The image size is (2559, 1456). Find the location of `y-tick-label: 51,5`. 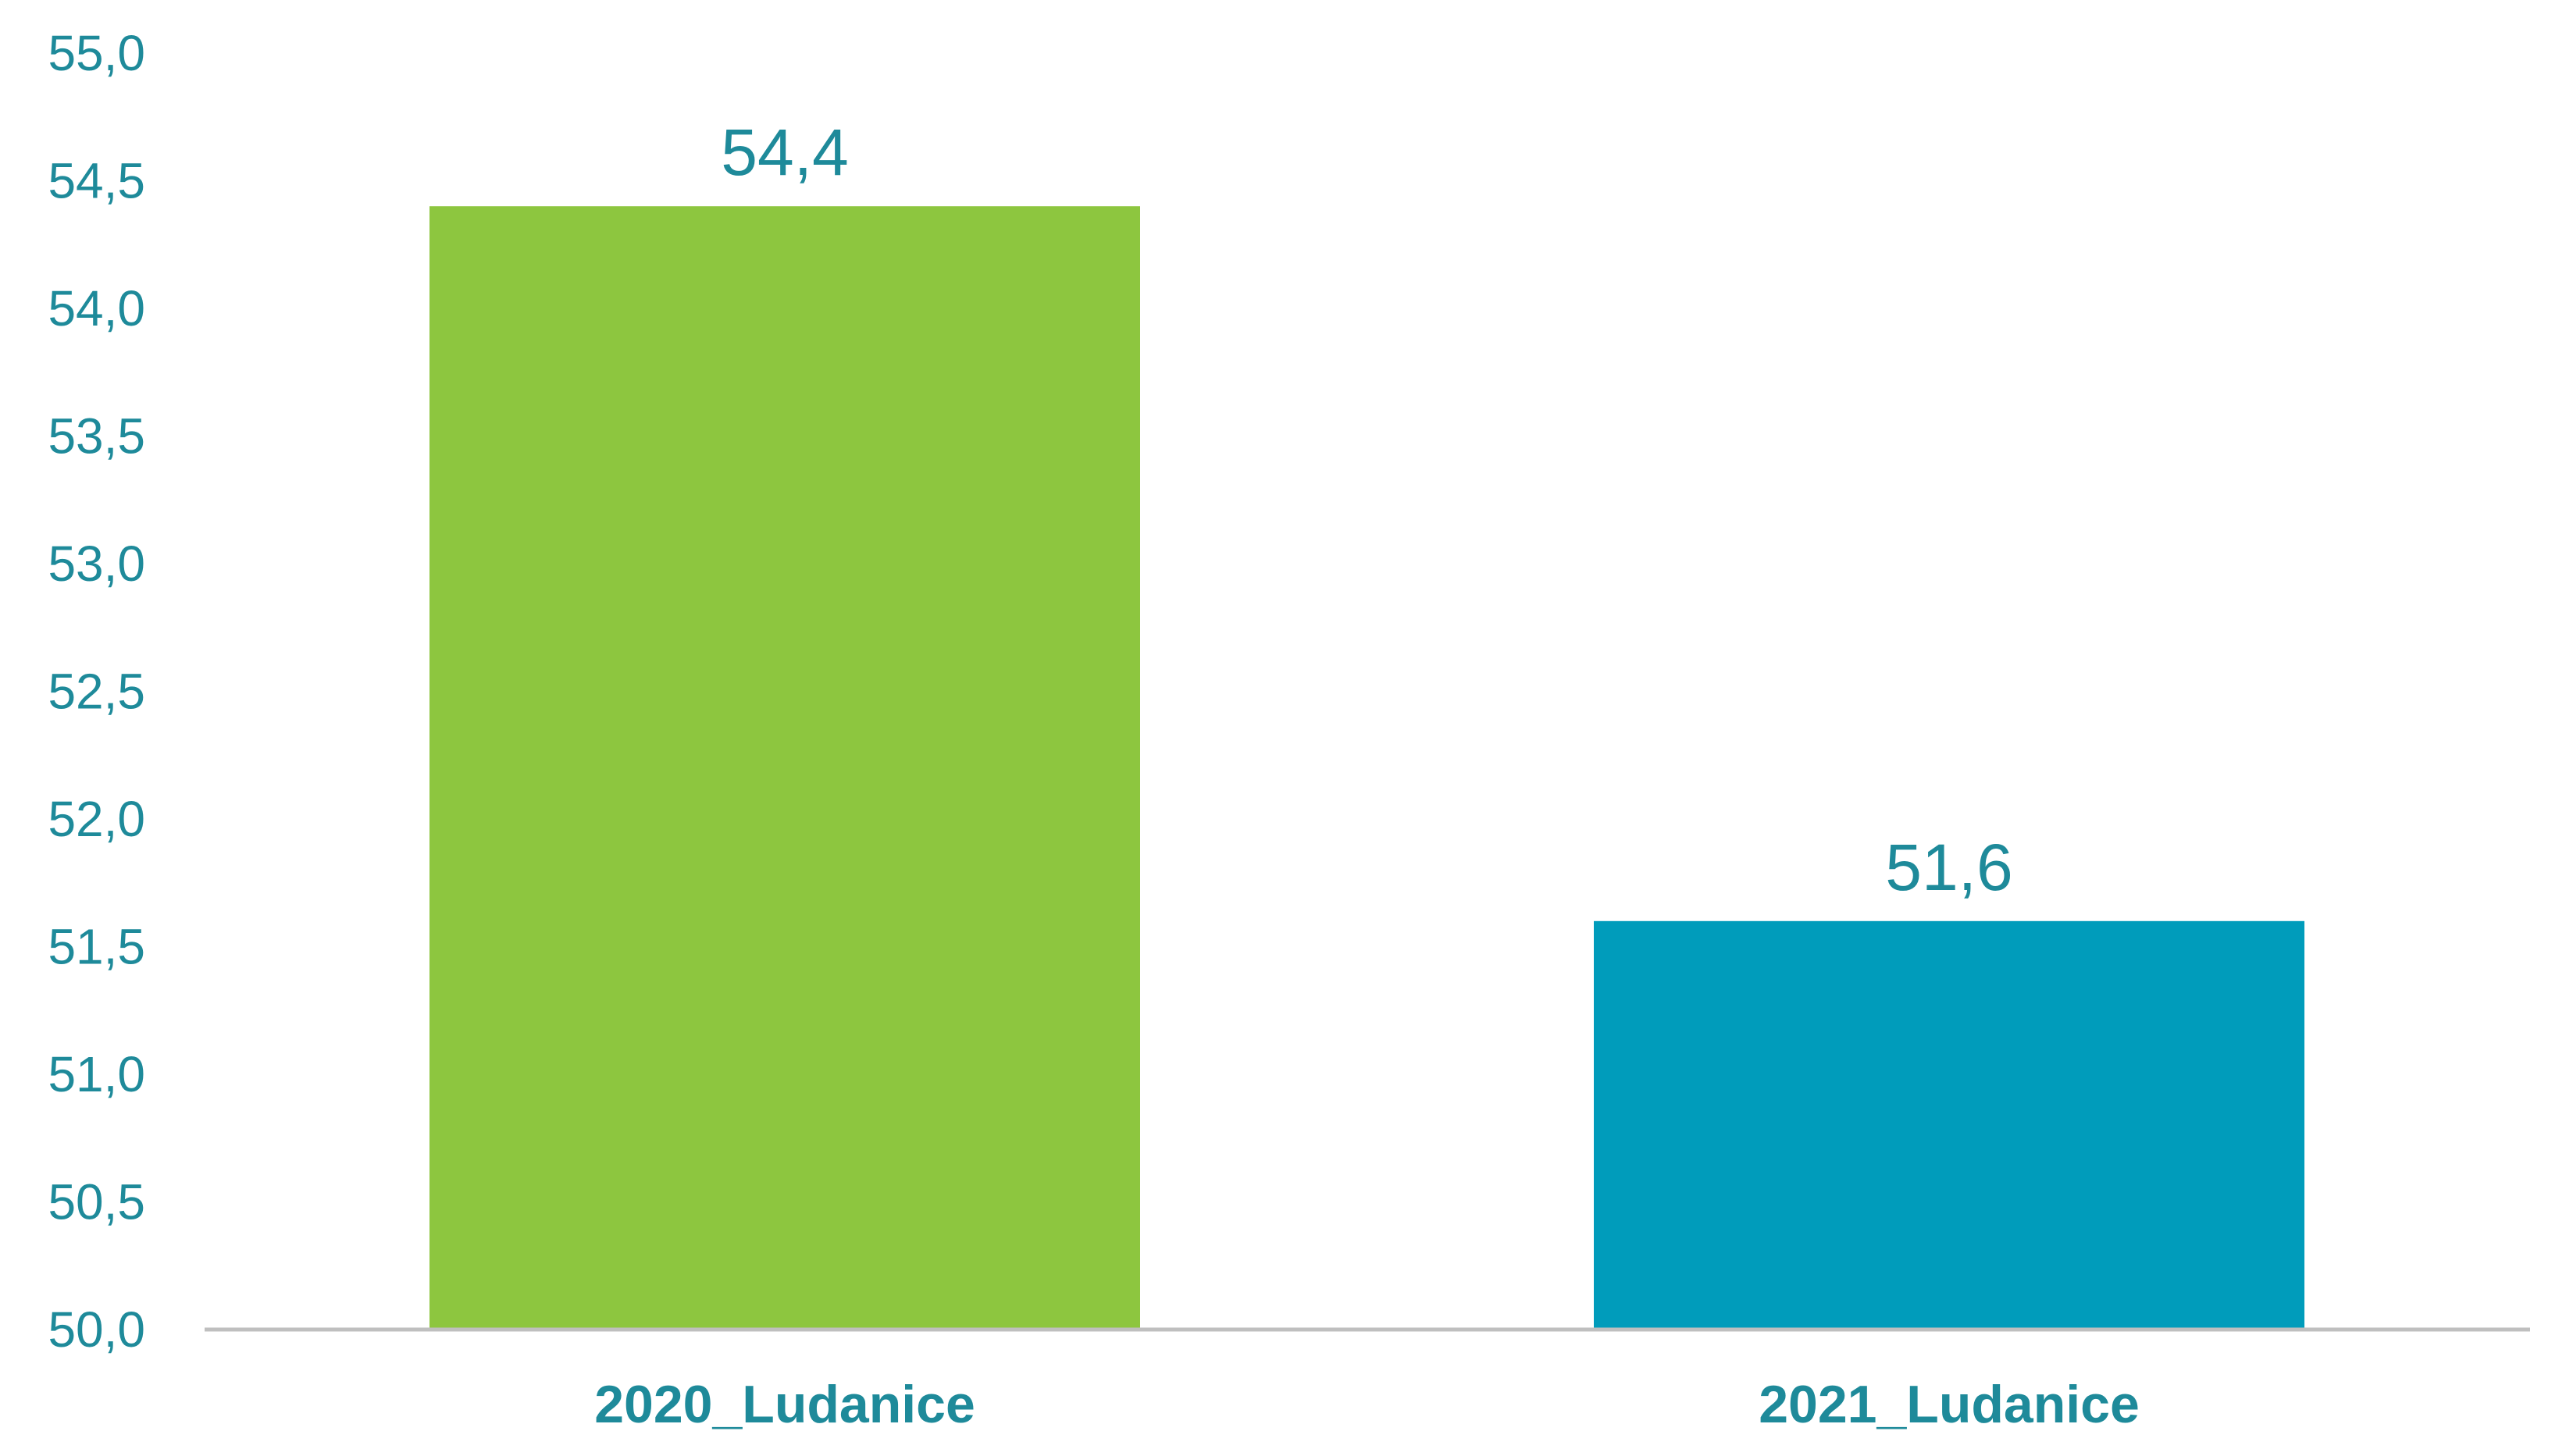

y-tick-label: 51,5 is located at coordinates (96, 947).